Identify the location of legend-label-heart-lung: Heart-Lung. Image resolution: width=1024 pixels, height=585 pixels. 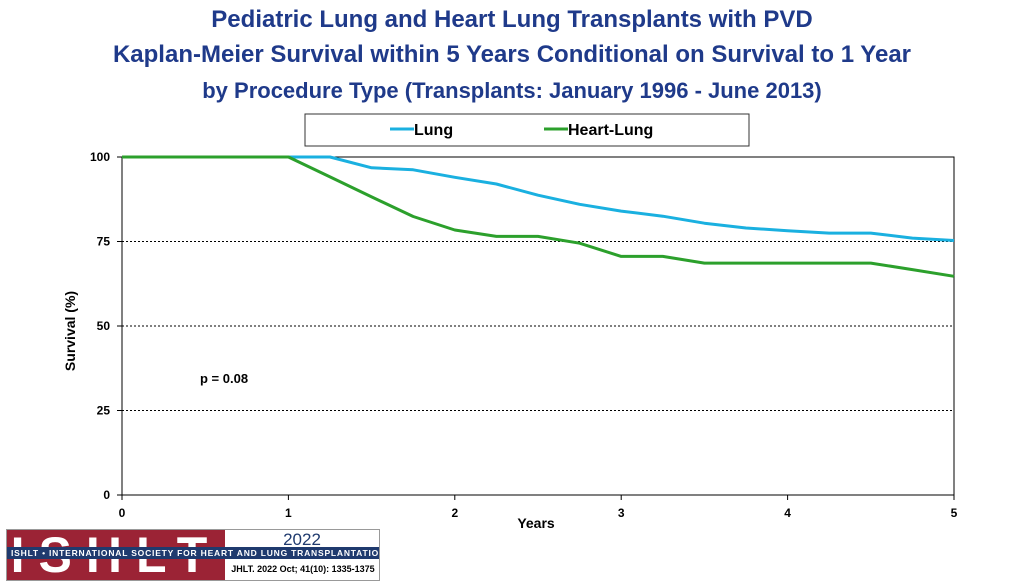
(610, 130).